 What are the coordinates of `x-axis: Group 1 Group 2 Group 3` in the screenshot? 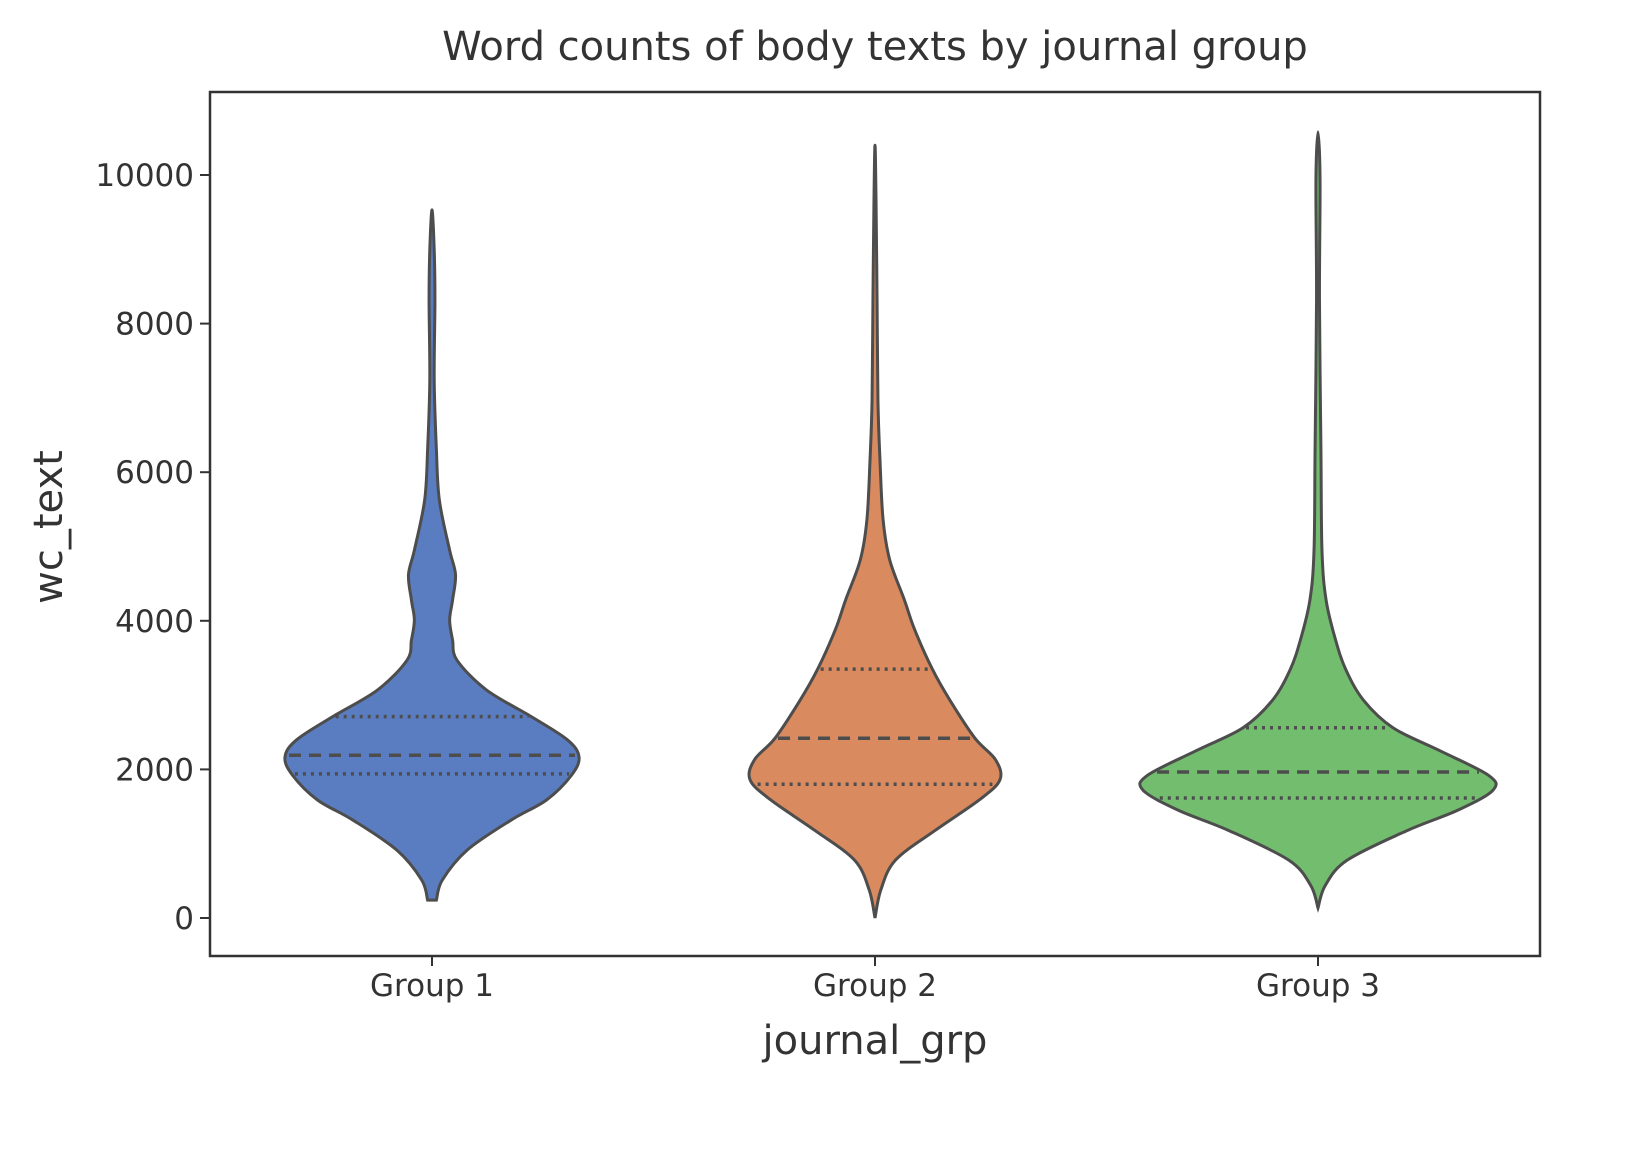 It's located at (875, 980).